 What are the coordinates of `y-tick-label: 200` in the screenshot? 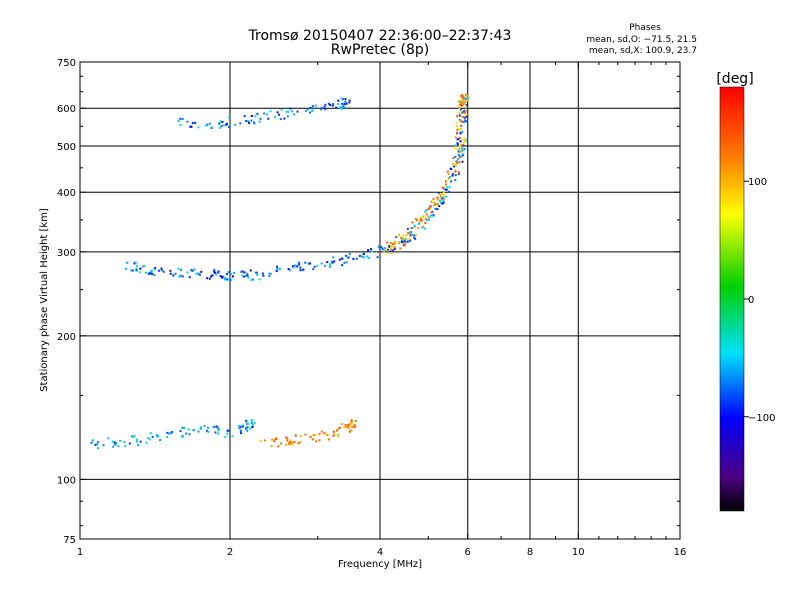 It's located at (66, 337).